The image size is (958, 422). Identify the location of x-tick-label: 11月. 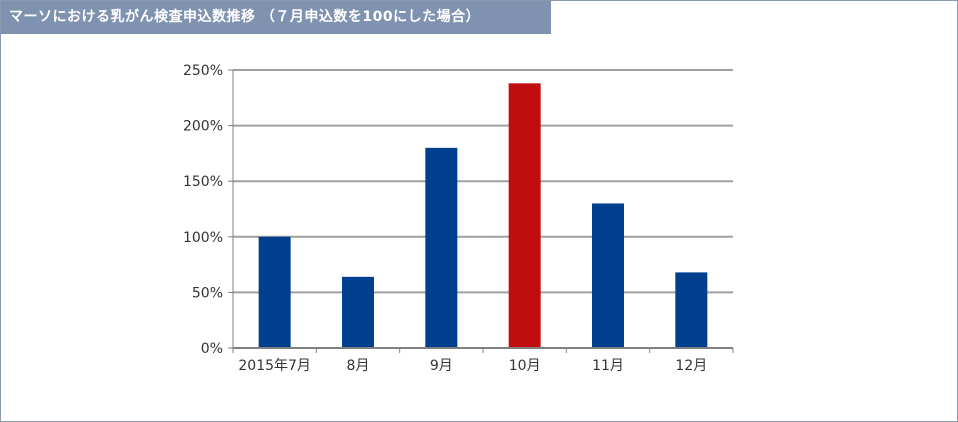
(608, 366).